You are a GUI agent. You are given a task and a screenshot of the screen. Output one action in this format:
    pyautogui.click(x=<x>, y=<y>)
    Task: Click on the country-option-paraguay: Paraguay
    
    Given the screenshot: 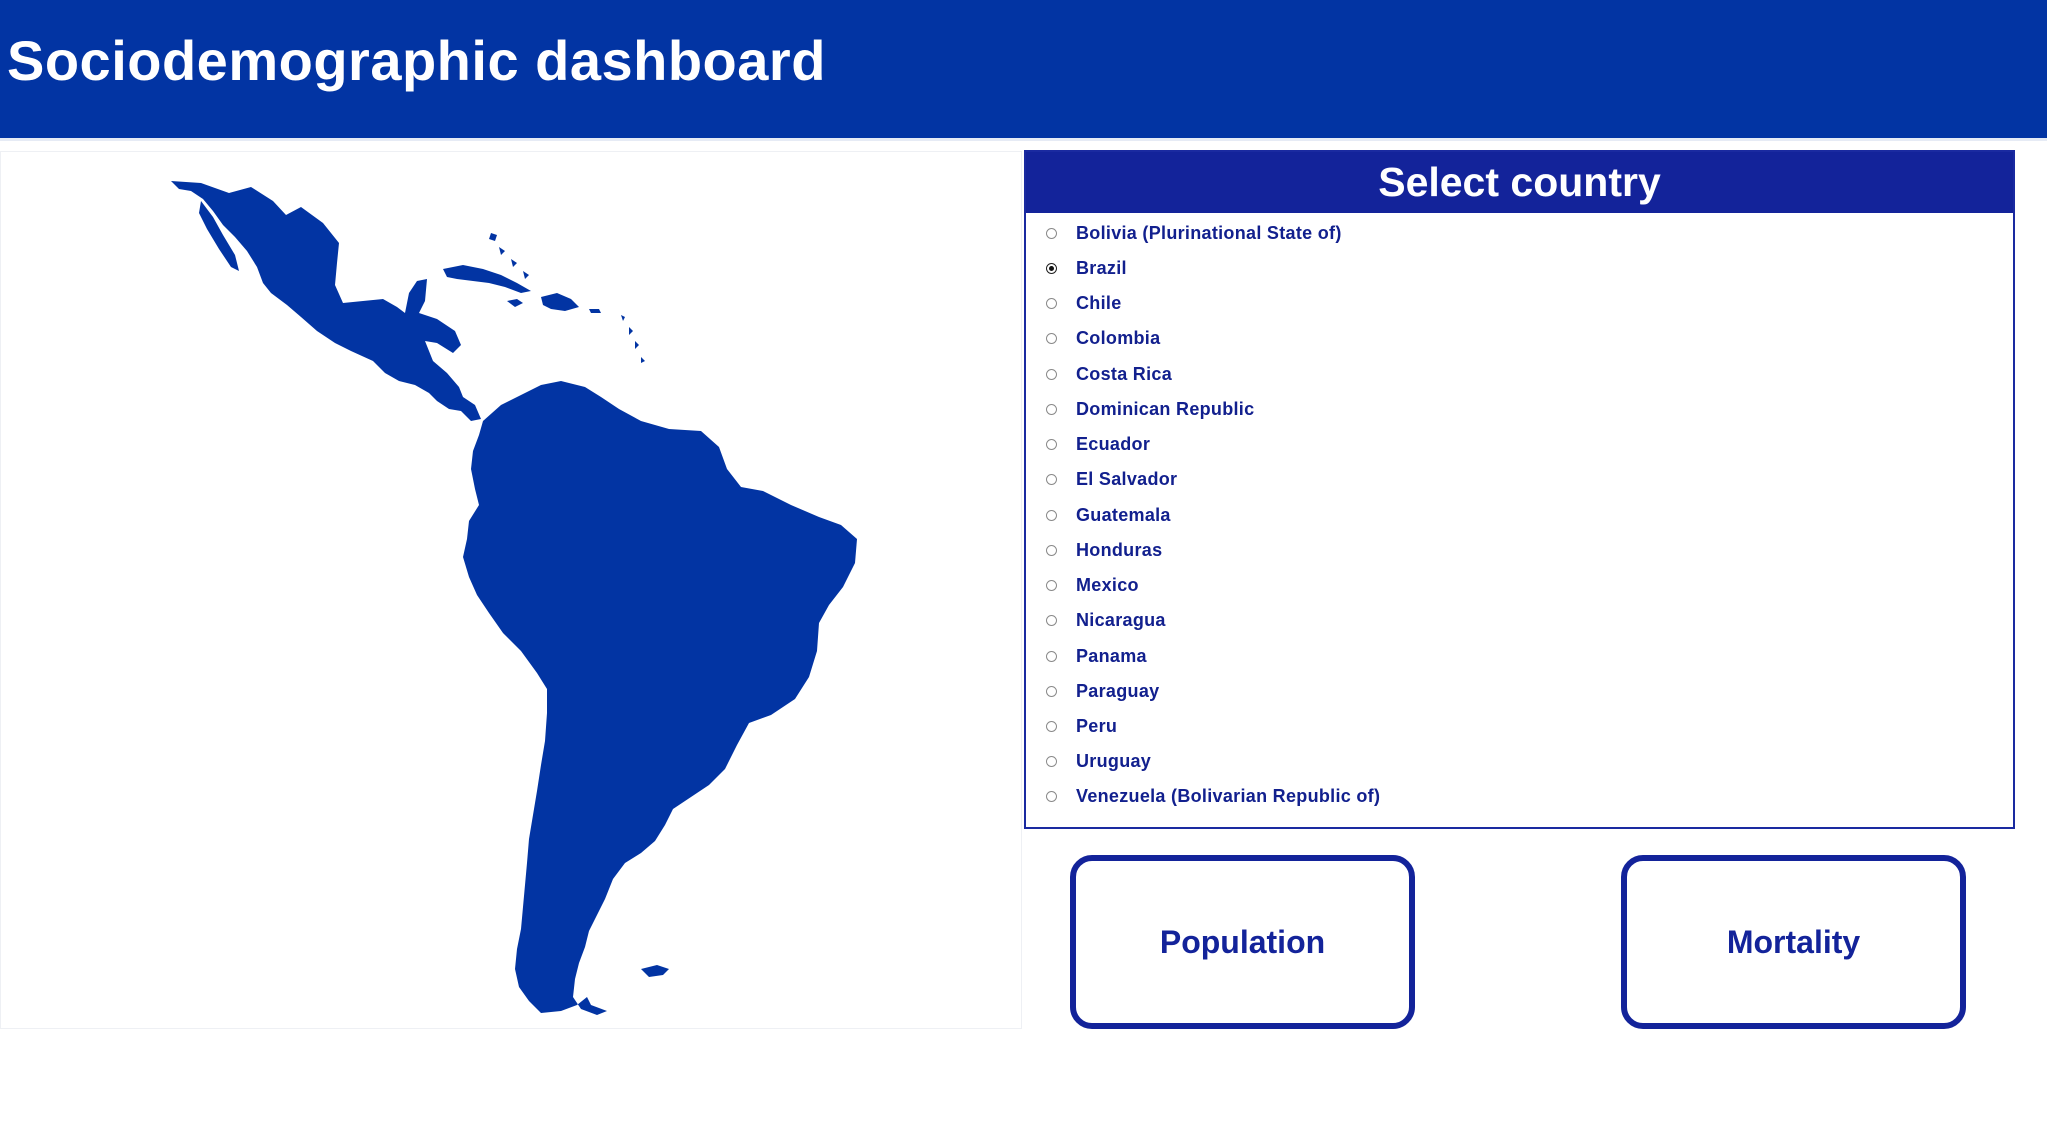 What is the action you would take?
    pyautogui.click(x=1102, y=691)
    